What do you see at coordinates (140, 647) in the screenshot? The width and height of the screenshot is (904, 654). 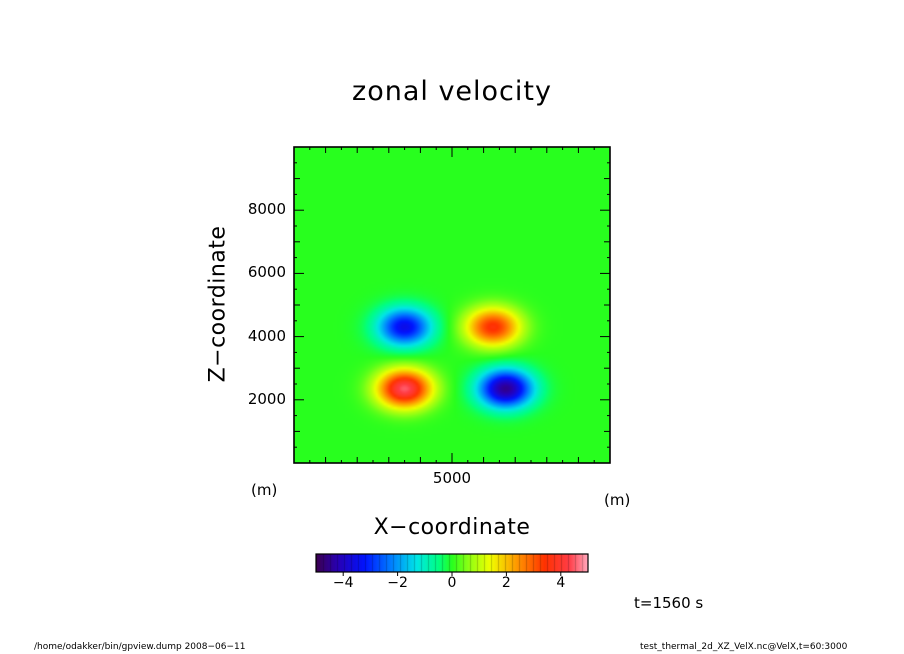 I see `footer-left: /home/odakker/bin/gpview.dump 2008−06−11` at bounding box center [140, 647].